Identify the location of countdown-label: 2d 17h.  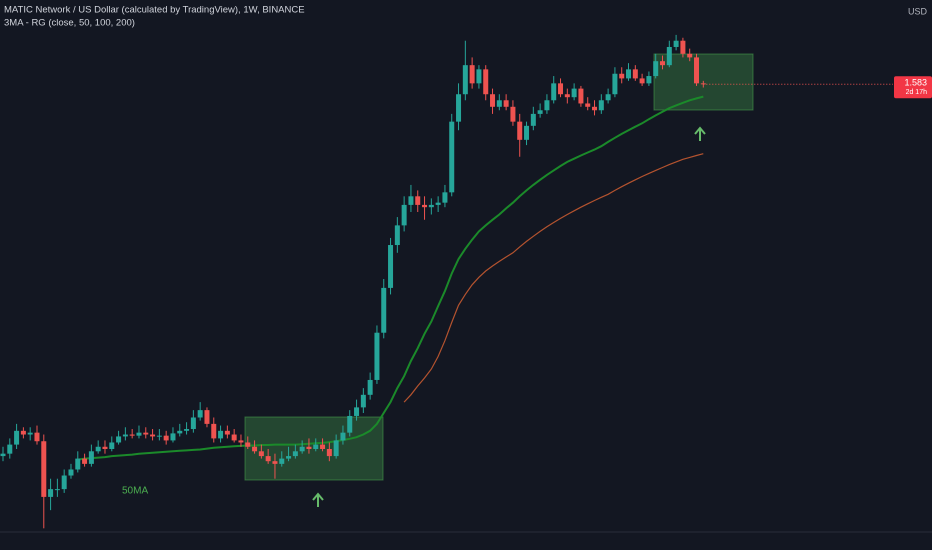
(917, 92).